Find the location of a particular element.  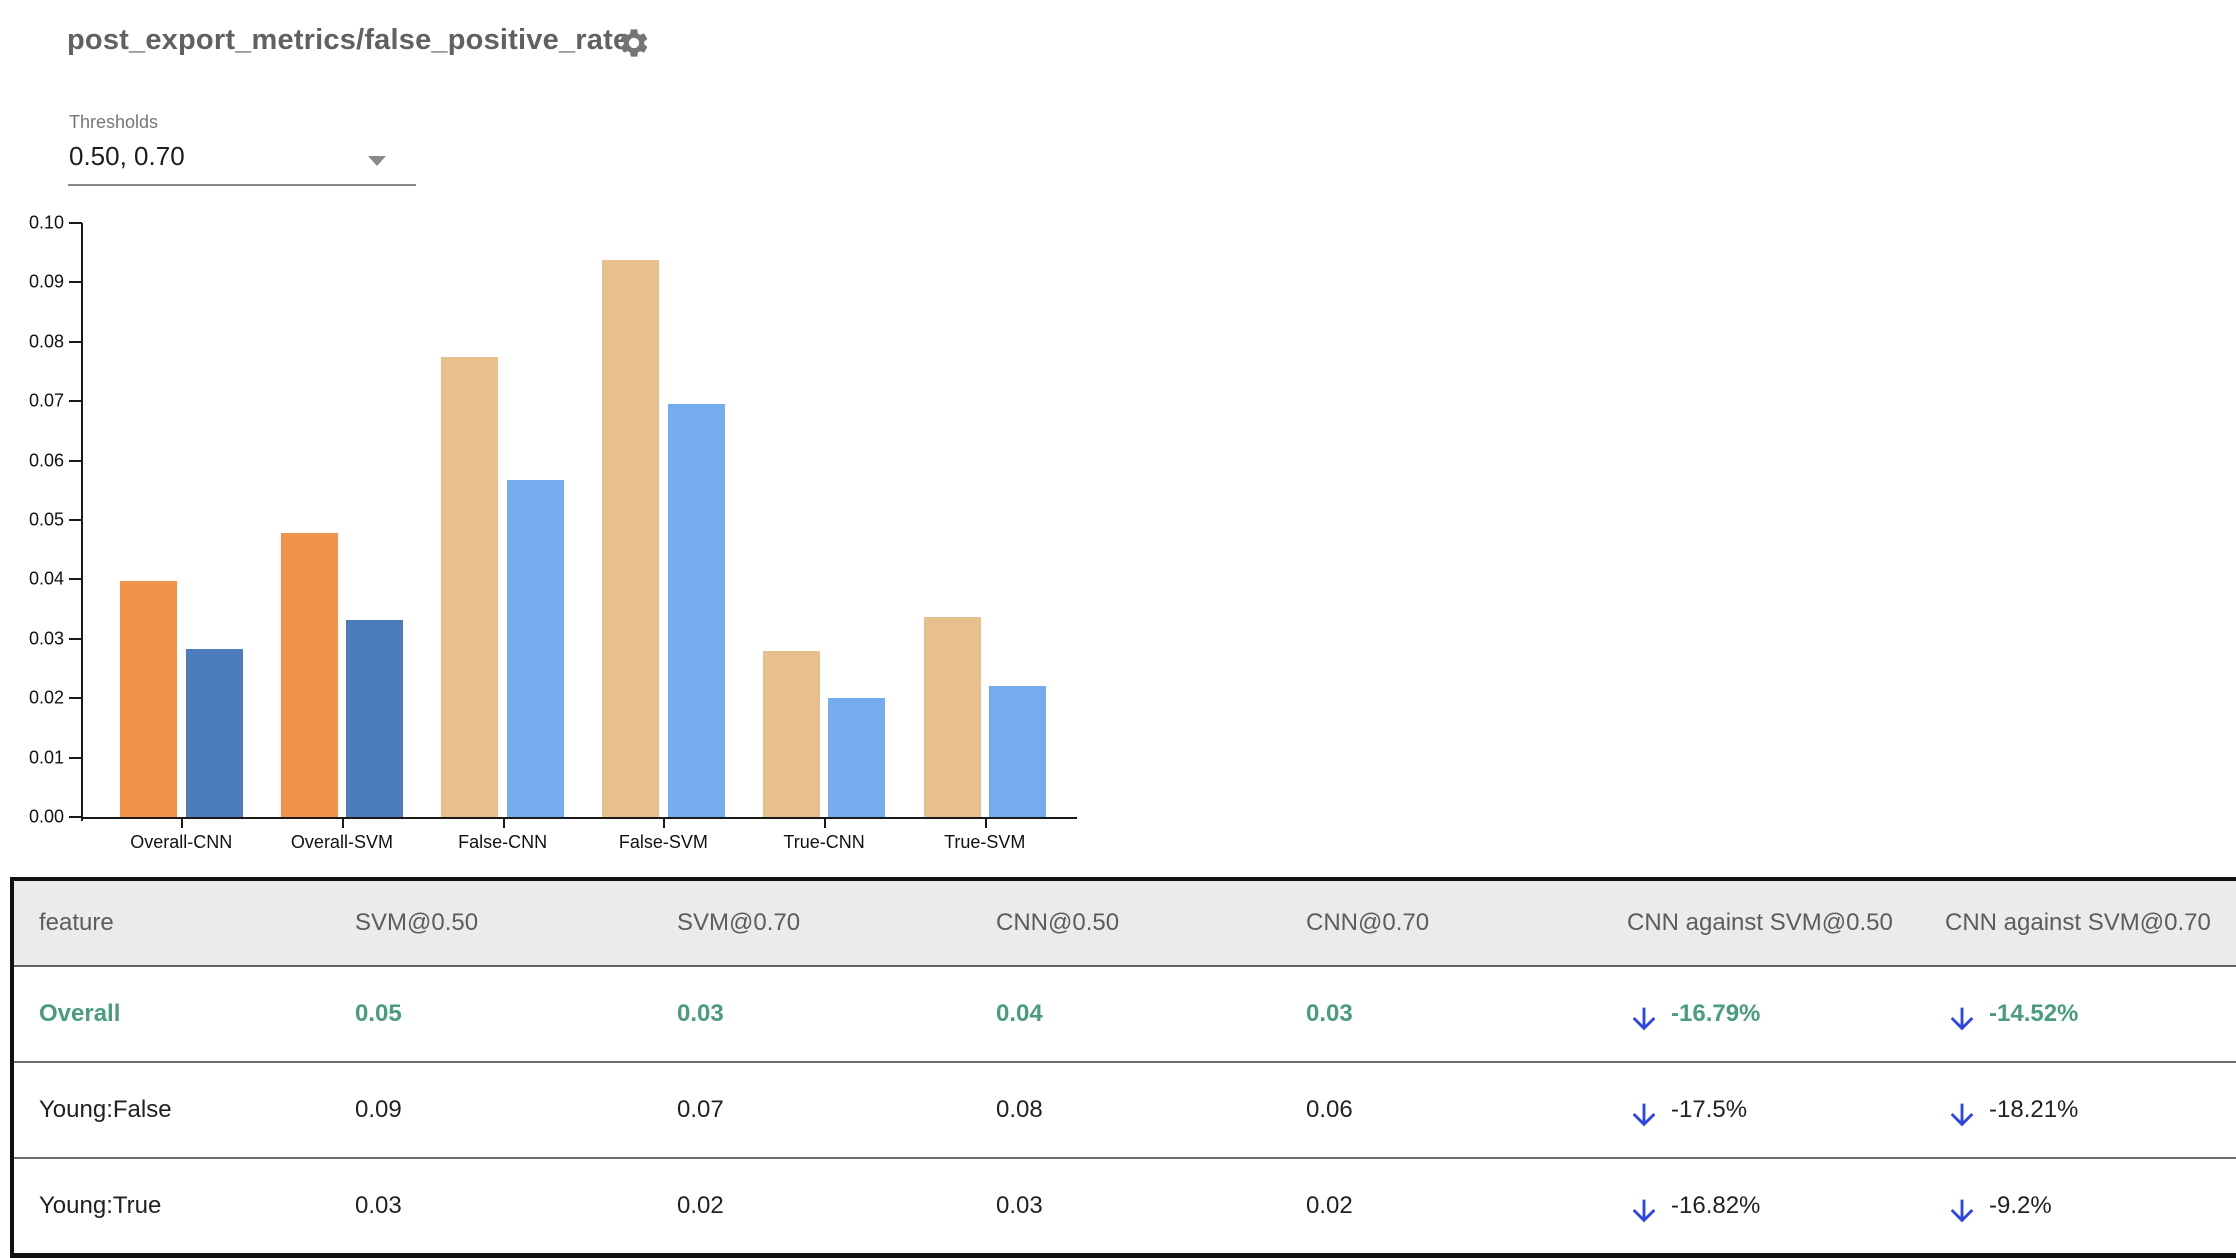

metric-value-cell: 0.06 is located at coordinates (1329, 1109).